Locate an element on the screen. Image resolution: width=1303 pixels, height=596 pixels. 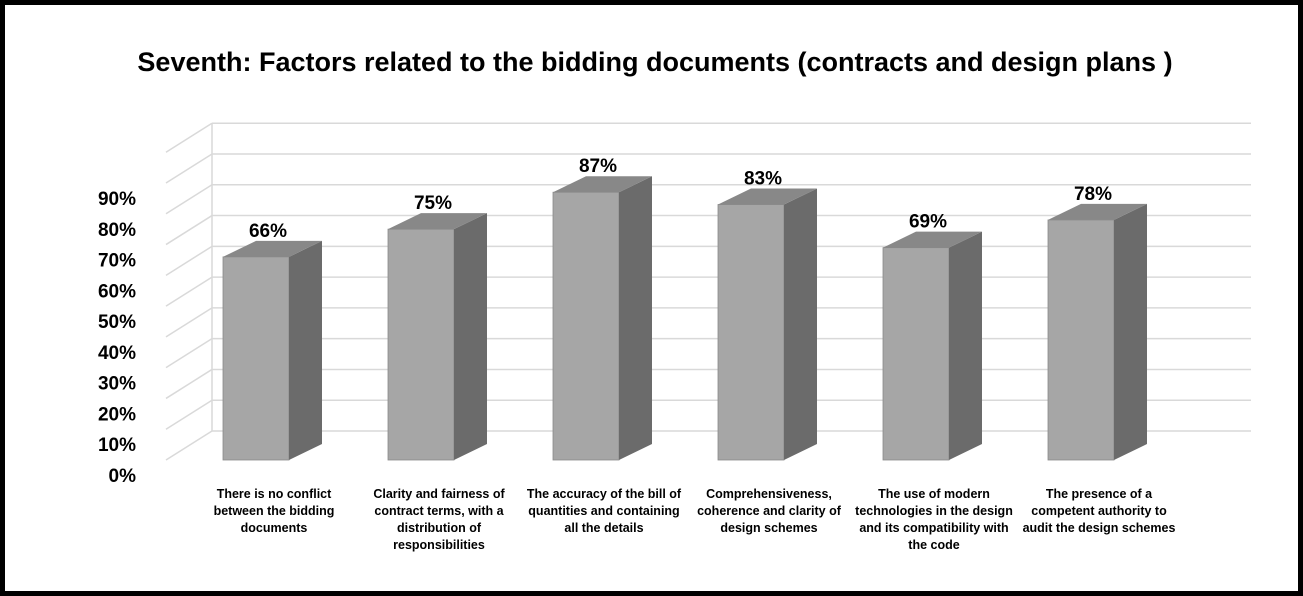
data-label: 83% is located at coordinates (763, 179).